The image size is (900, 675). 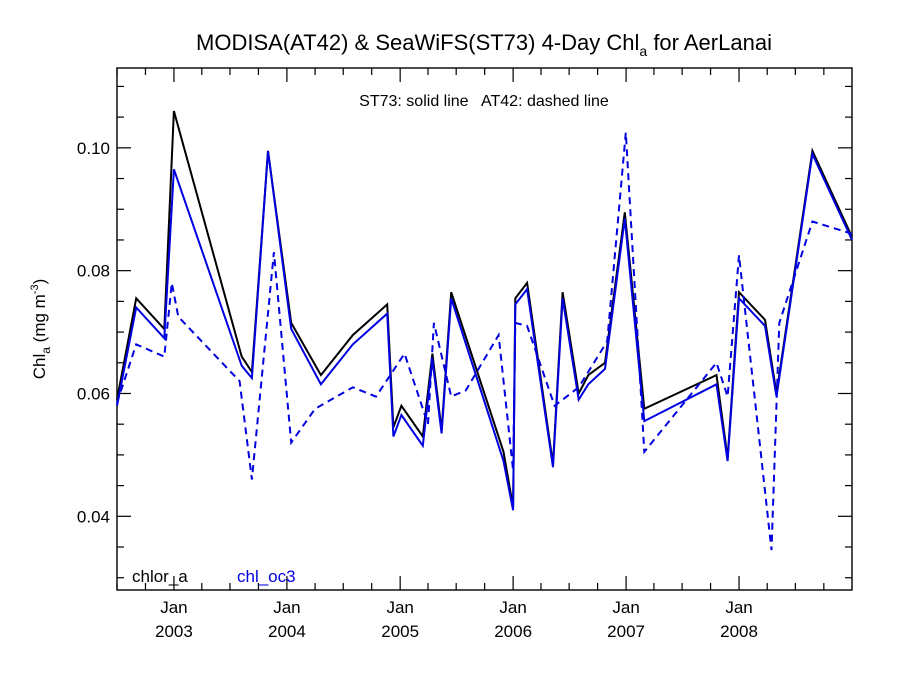 I want to click on y-axis-label-subscript: a, so click(x=46, y=350).